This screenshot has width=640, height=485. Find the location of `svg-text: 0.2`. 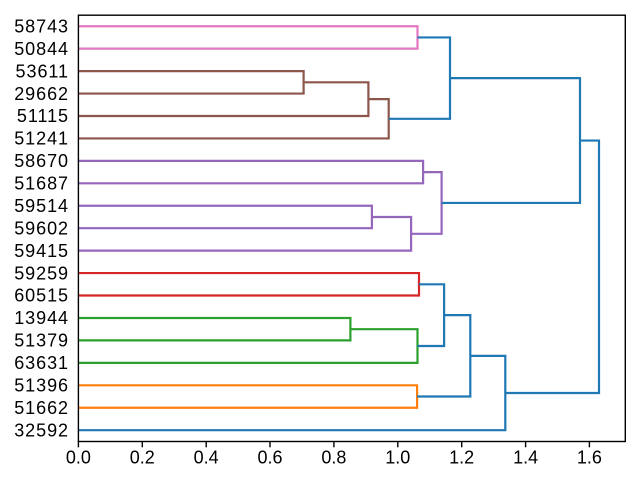

svg-text: 0.2 is located at coordinates (142, 458).